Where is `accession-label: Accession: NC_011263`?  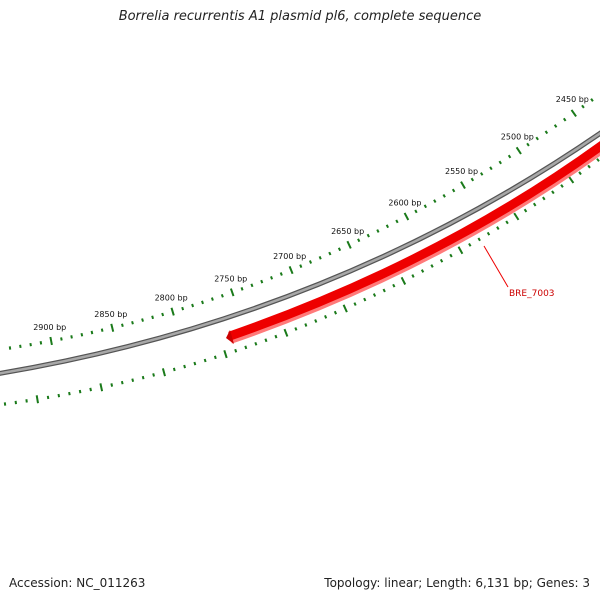
accession-label: Accession: NC_011263 is located at coordinates (77, 583).